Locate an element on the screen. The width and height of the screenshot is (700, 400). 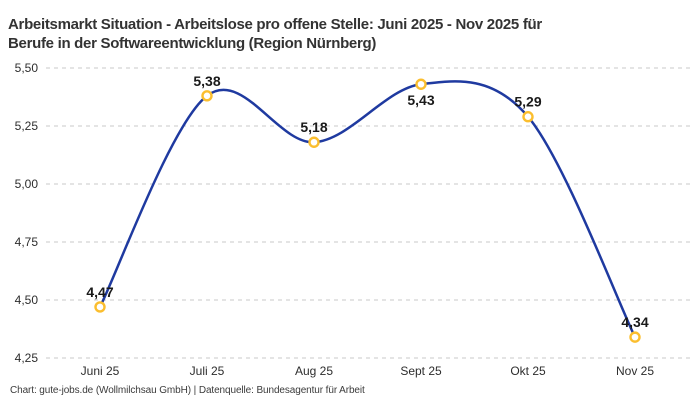
y-axis-tick-label: 5,50 is located at coordinates (27, 68).